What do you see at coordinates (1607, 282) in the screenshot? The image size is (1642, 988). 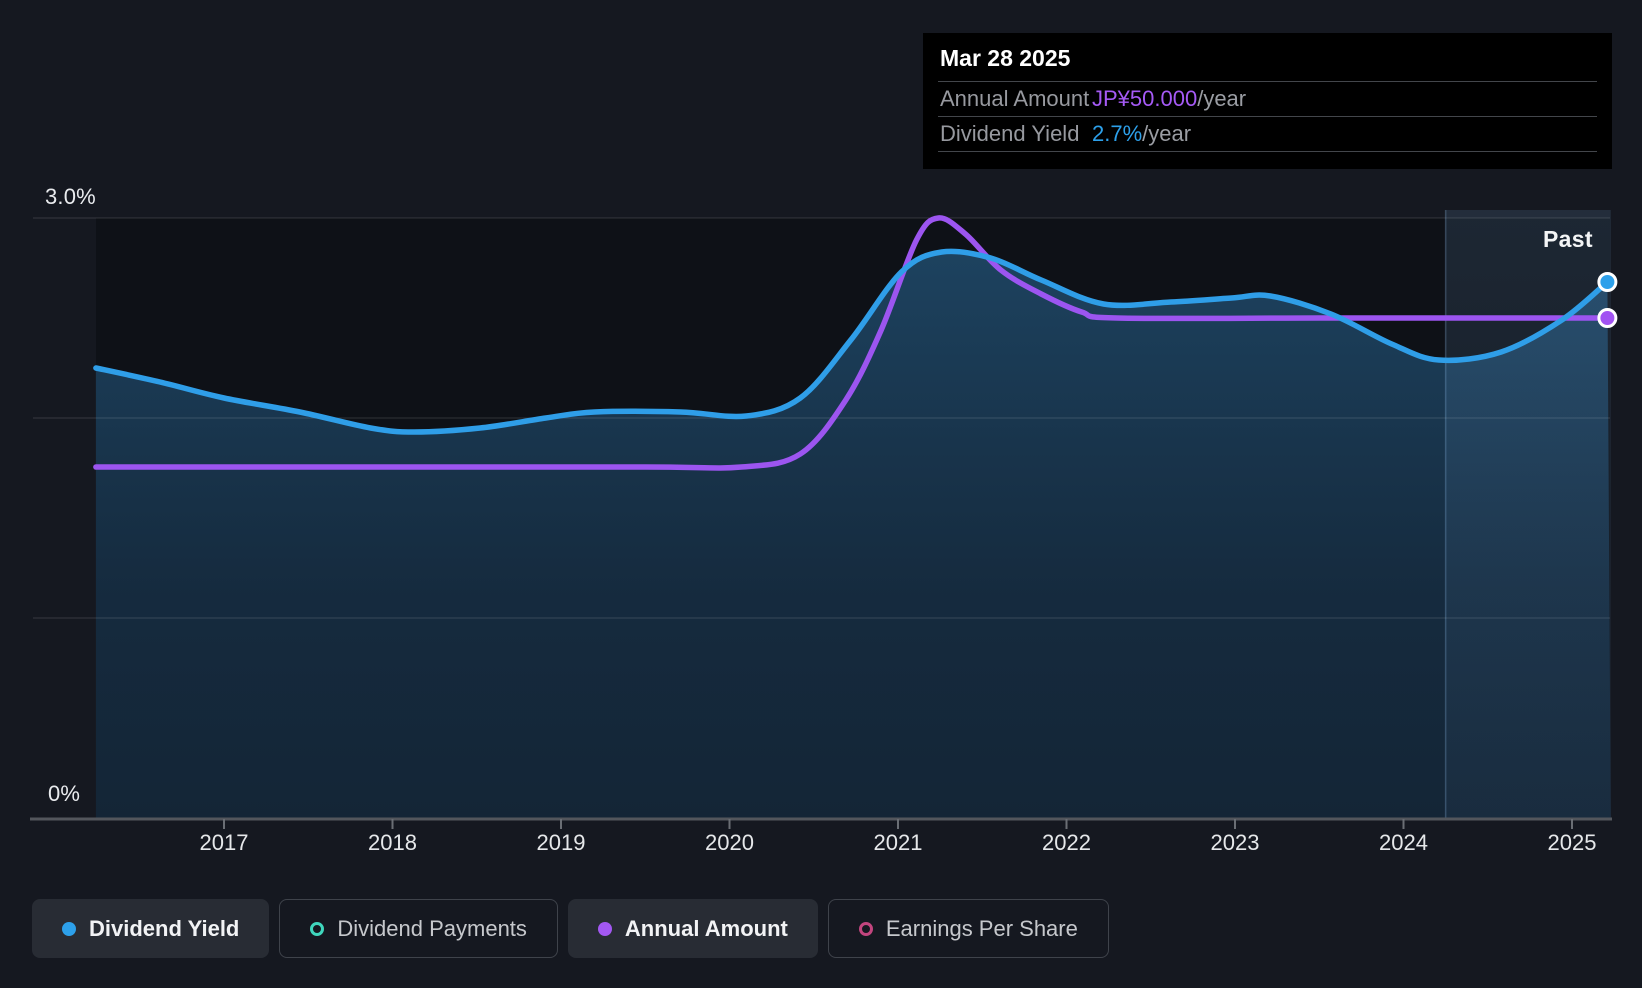 I see `dividend-yield-end-marker` at bounding box center [1607, 282].